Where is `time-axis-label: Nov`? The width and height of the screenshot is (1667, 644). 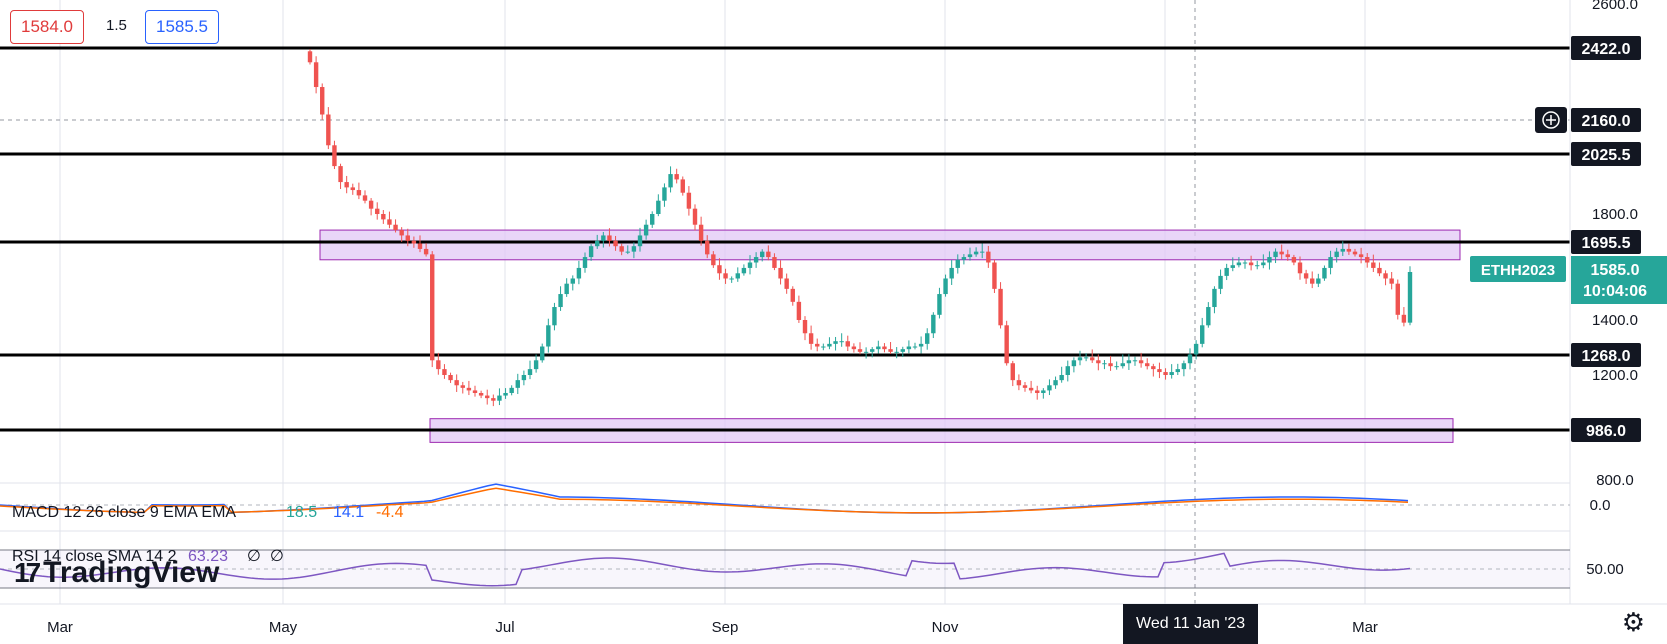
time-axis-label: Nov is located at coordinates (945, 627).